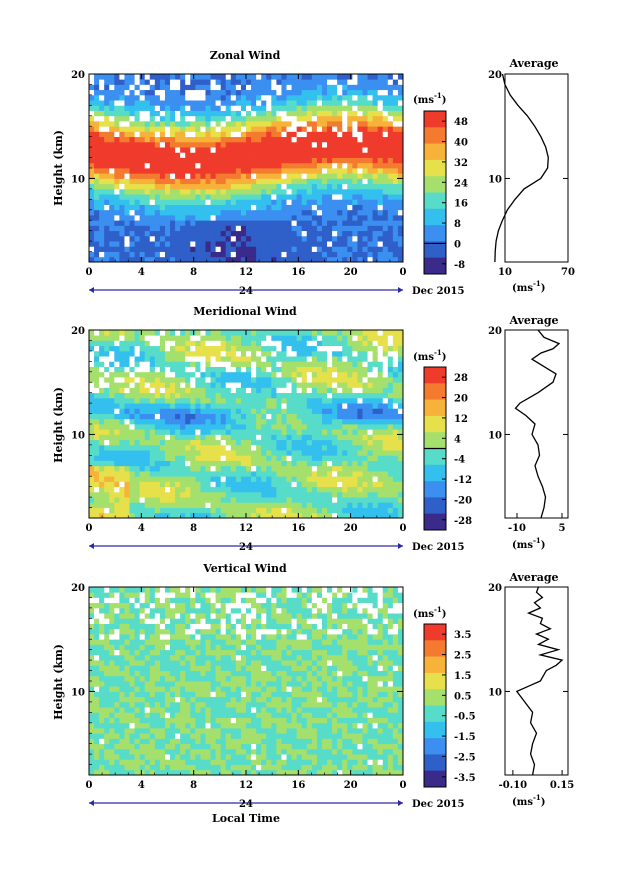 This screenshot has width=620, height=873. What do you see at coordinates (246, 547) in the screenshot?
I see `meridional-secondary-label: 24` at bounding box center [246, 547].